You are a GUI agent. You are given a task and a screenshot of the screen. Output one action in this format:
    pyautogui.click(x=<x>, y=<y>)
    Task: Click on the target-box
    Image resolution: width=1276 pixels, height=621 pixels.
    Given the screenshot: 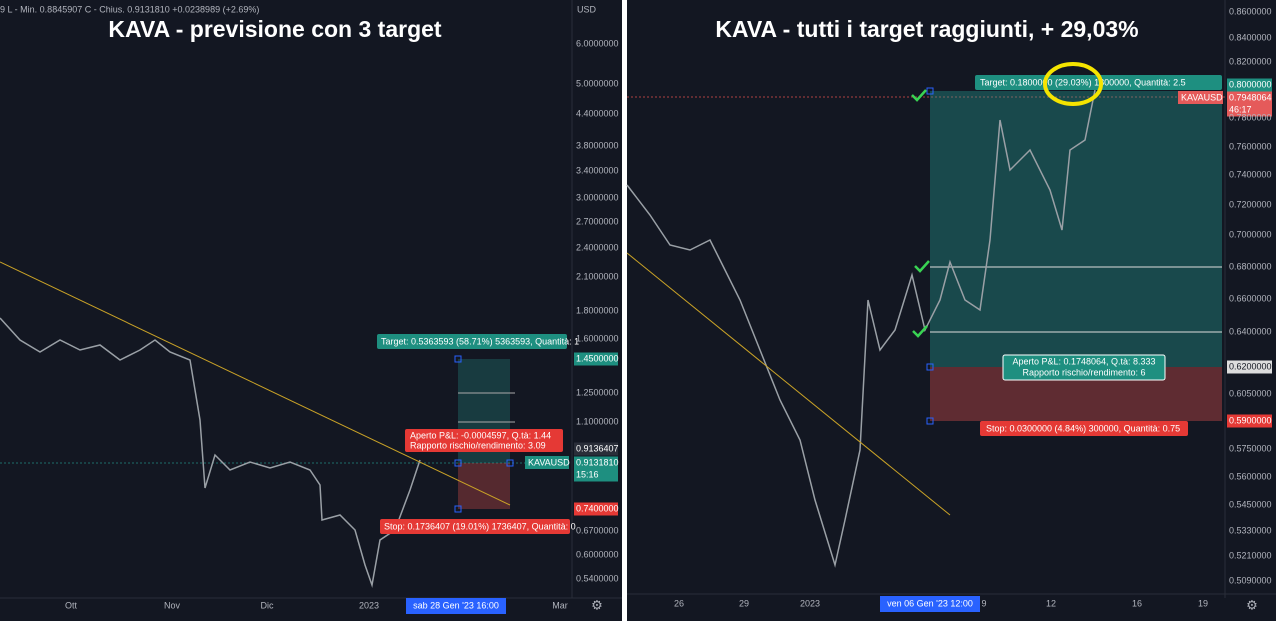 What is the action you would take?
    pyautogui.click(x=472, y=341)
    